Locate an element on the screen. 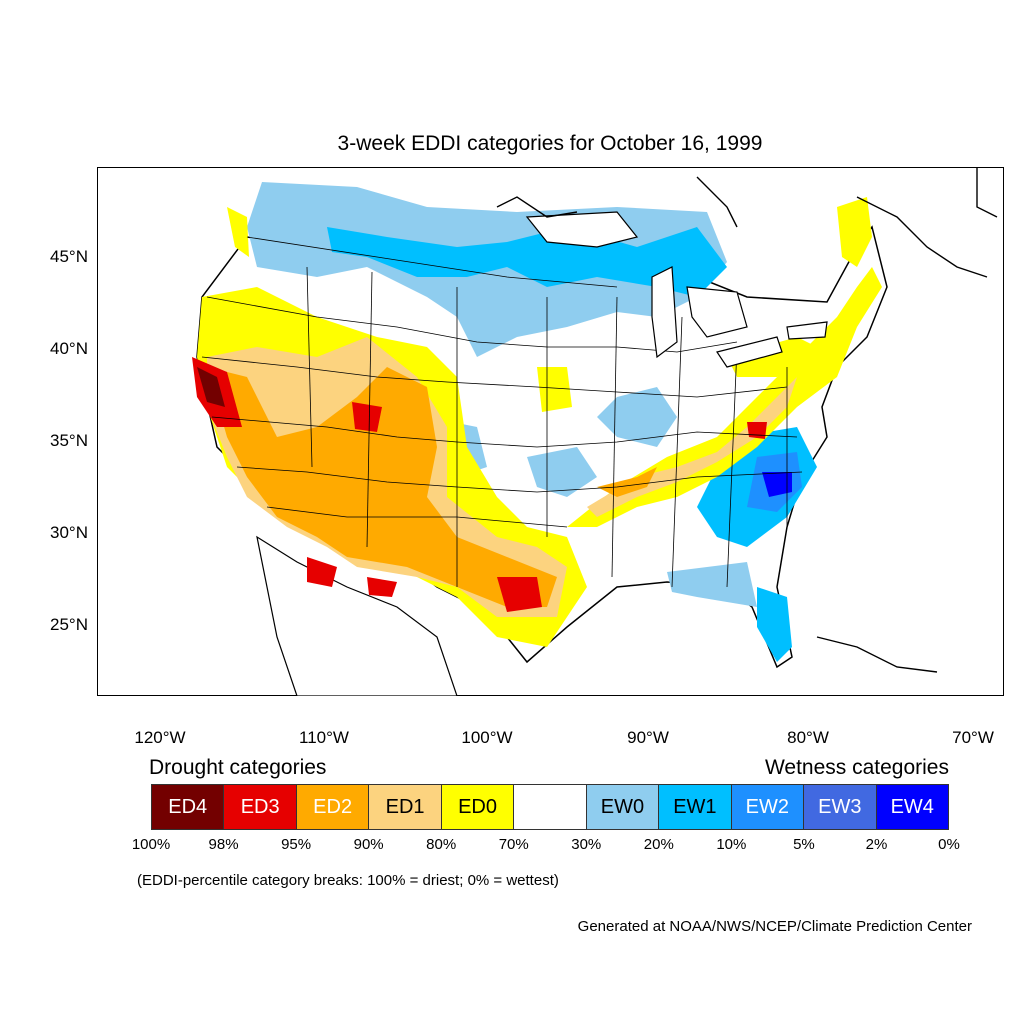 This screenshot has height=1024, width=1024. legend-cell-ed0: ED0 is located at coordinates (478, 807).